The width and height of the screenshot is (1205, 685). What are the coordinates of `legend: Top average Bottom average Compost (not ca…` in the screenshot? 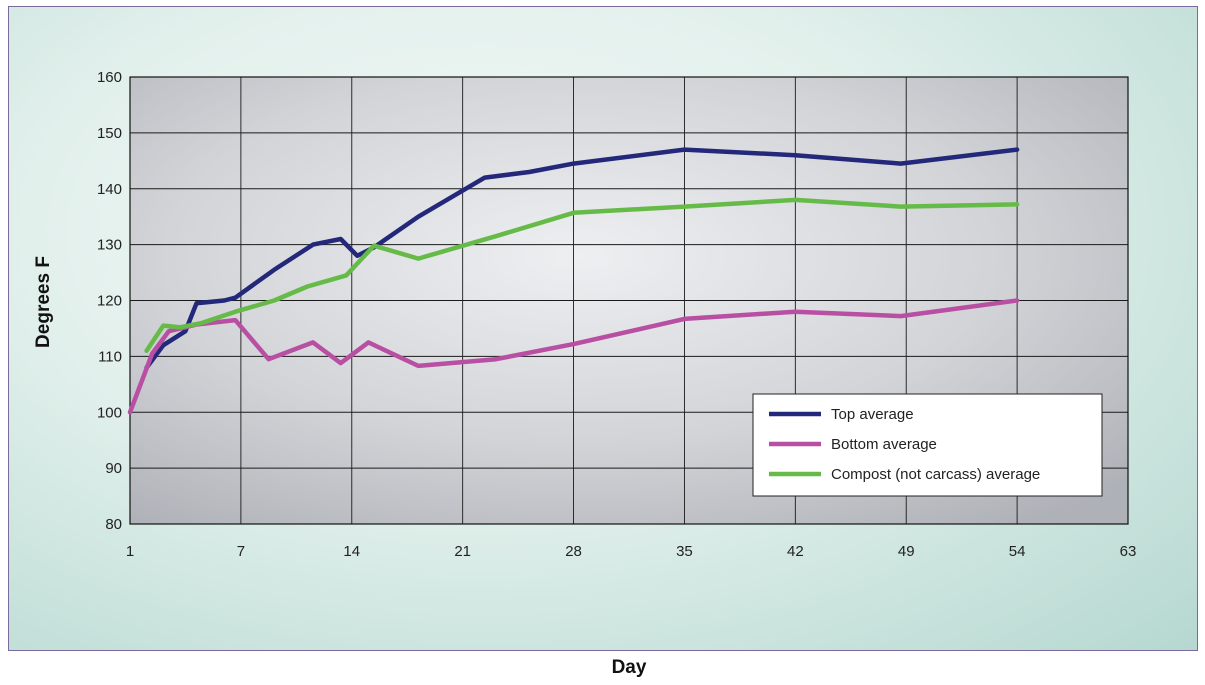 It's located at (927, 445).